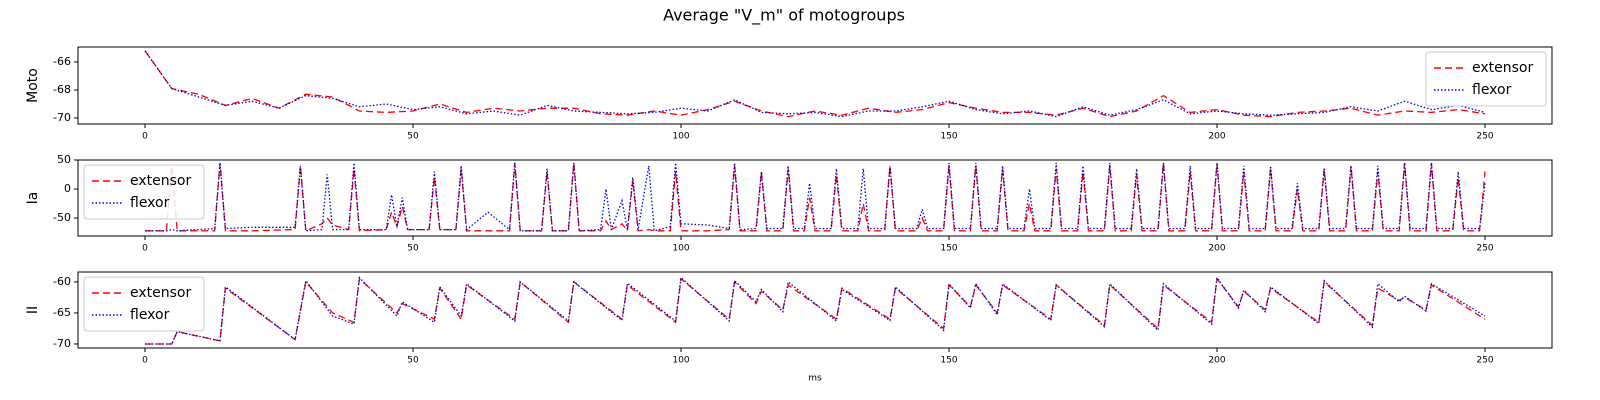 This screenshot has width=1600, height=400. What do you see at coordinates (33, 310) in the screenshot?
I see `y-axis-label: II` at bounding box center [33, 310].